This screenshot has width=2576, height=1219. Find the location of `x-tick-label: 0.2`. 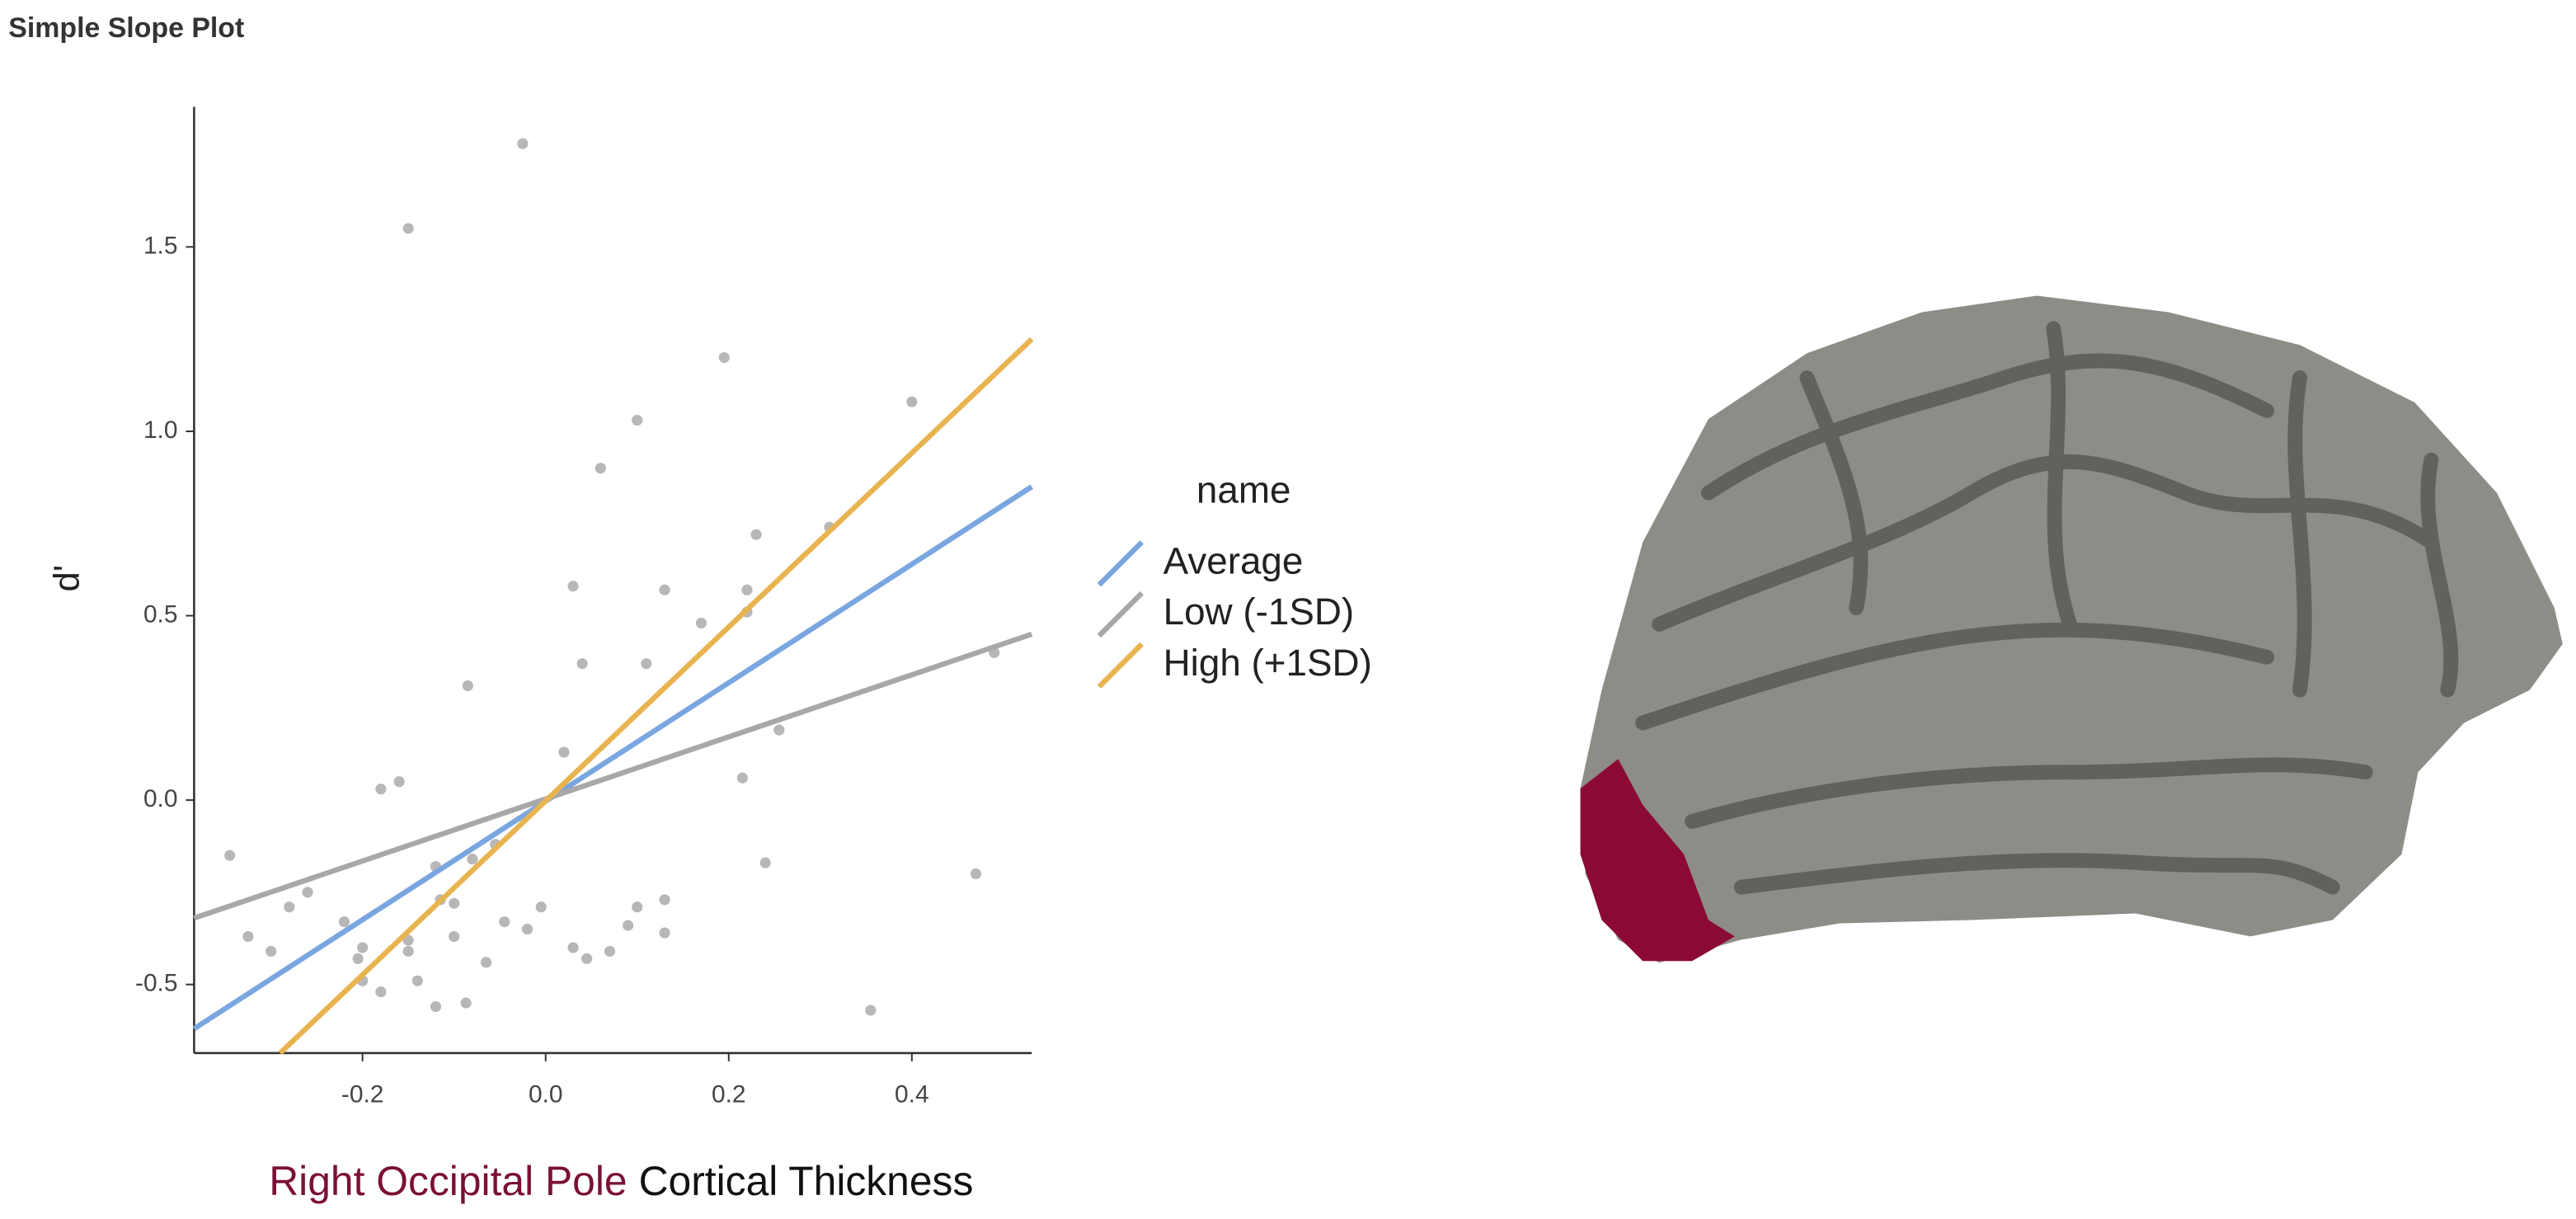

x-tick-label: 0.2 is located at coordinates (729, 1094).